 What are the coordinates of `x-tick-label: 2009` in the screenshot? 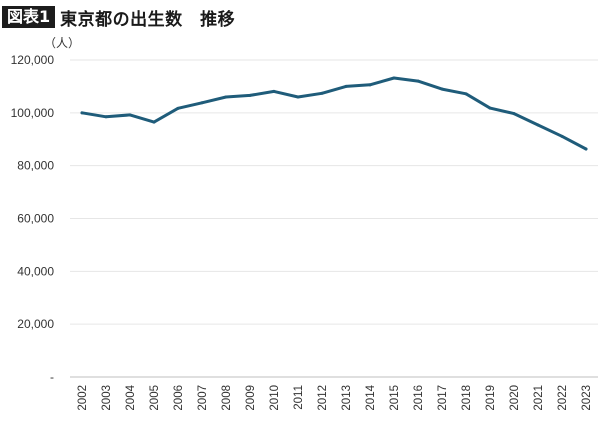 It's located at (251, 398).